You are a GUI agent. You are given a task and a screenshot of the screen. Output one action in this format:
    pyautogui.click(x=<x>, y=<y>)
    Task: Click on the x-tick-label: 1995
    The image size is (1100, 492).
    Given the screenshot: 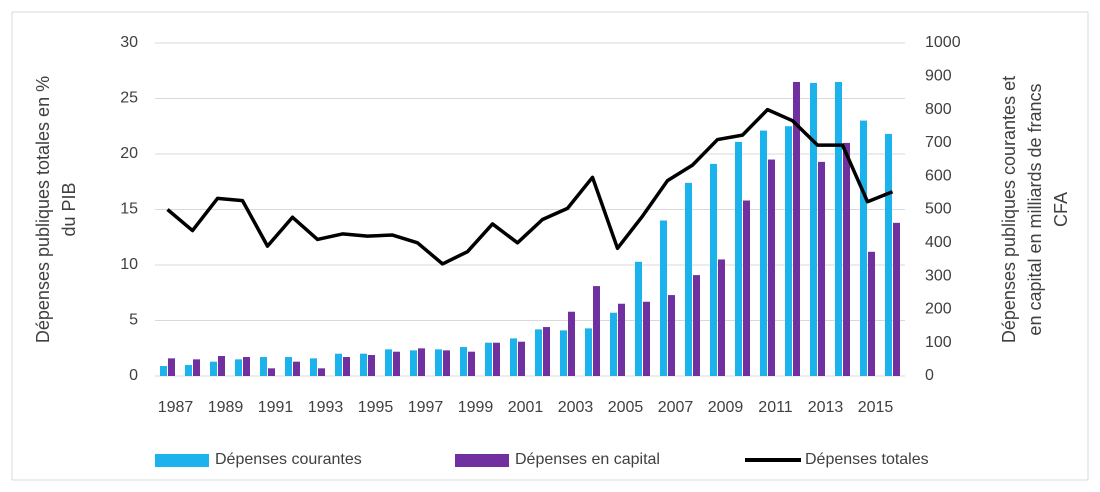 What is the action you would take?
    pyautogui.click(x=376, y=407)
    